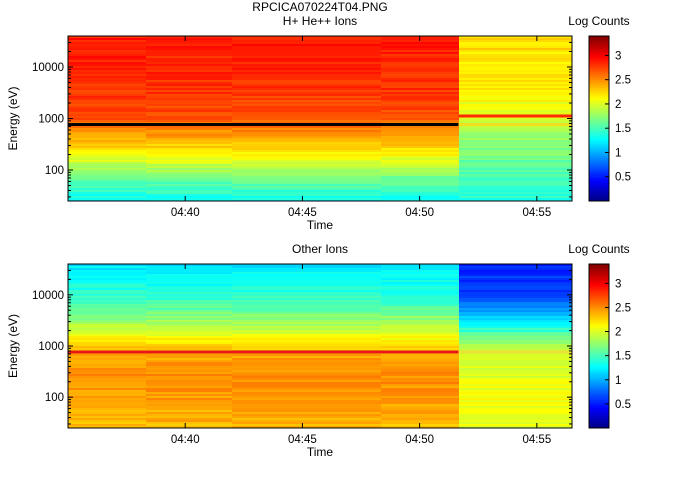 The height and width of the screenshot is (481, 681). Describe the element at coordinates (623, 308) in the screenshot. I see `colorbar-tick-label: 2.5` at that location.